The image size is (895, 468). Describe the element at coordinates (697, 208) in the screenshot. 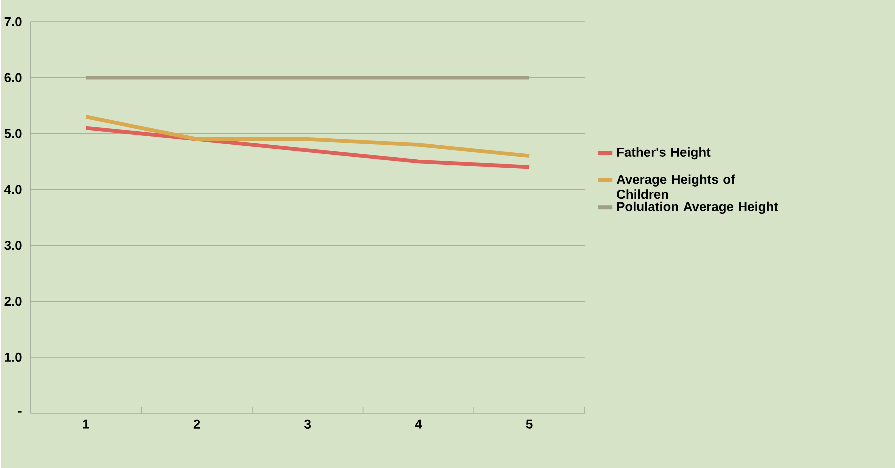

I see `legend-label: Polulation Average Height` at that location.